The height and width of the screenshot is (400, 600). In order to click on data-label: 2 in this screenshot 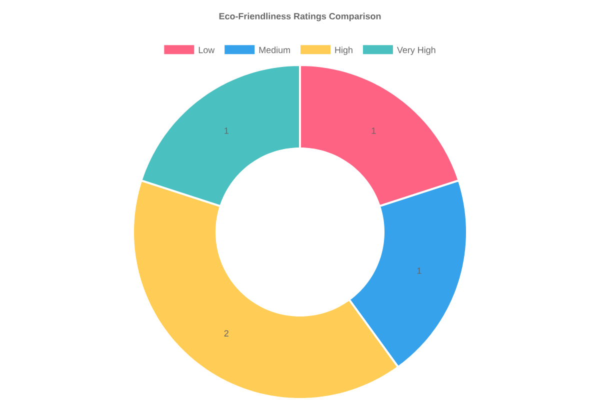, I will do `click(226, 333)`.